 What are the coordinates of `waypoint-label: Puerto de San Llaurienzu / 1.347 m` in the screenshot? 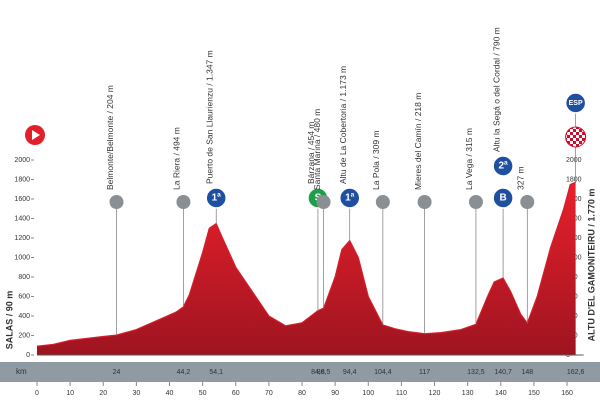 It's located at (209, 117).